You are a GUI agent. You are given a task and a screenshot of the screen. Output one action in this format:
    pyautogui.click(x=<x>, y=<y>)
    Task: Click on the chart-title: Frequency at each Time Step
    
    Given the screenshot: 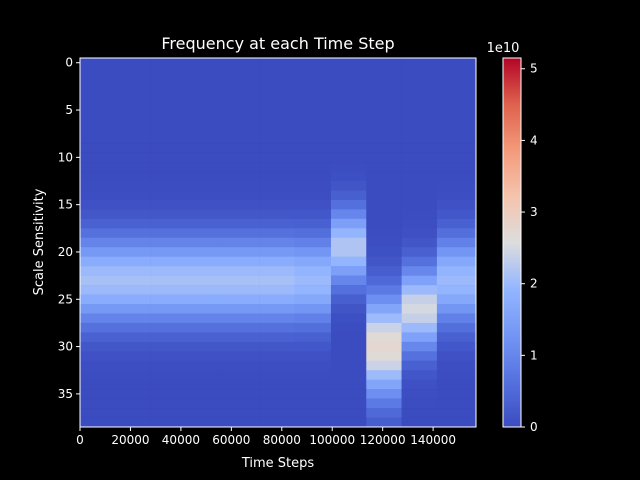 What is the action you would take?
    pyautogui.click(x=277, y=43)
    